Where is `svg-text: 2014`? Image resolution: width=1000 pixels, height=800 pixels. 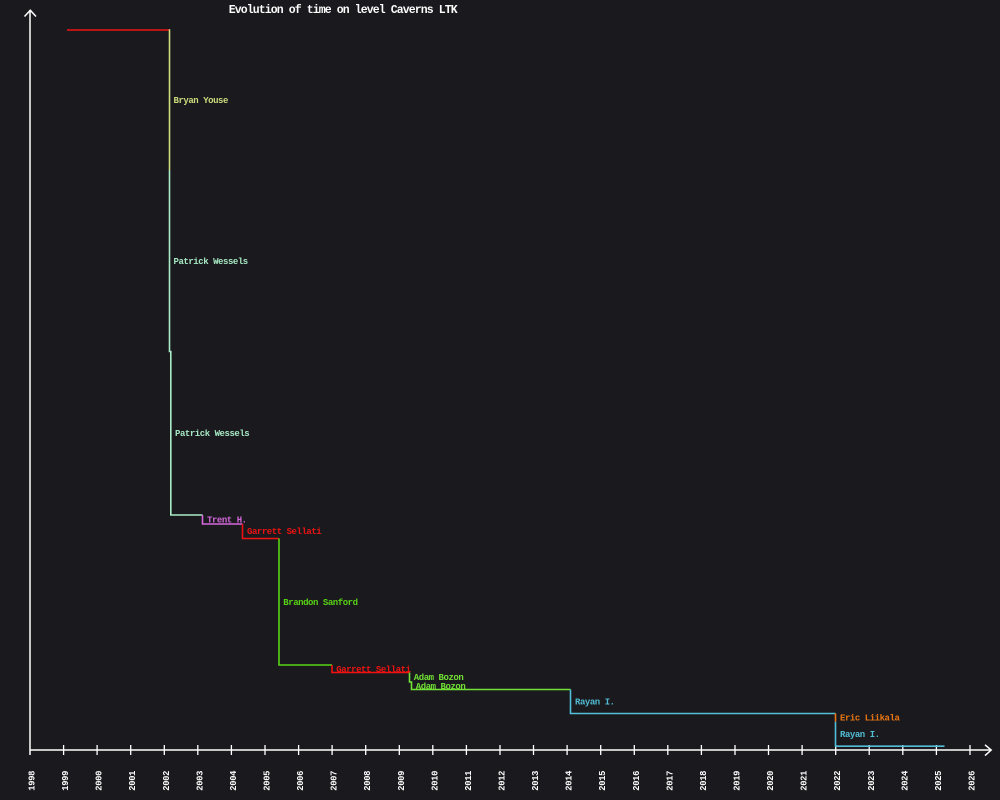 svg-text: 2014 is located at coordinates (570, 780).